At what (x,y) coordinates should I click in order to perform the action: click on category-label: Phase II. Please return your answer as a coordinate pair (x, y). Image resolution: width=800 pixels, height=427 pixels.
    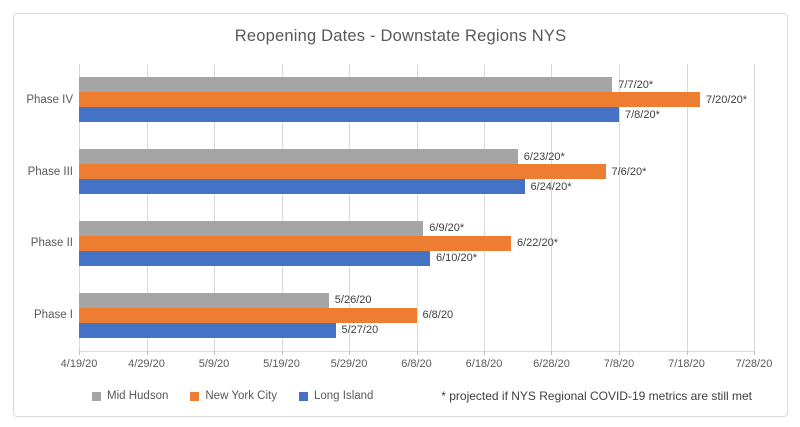
    Looking at the image, I should click on (51, 243).